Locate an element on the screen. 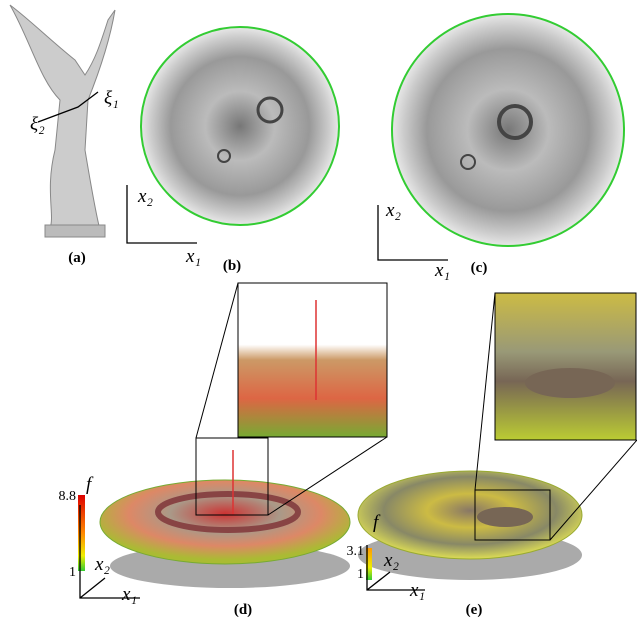 The width and height of the screenshot is (637, 625). axis-label: ξ₁ is located at coordinates (111, 98).